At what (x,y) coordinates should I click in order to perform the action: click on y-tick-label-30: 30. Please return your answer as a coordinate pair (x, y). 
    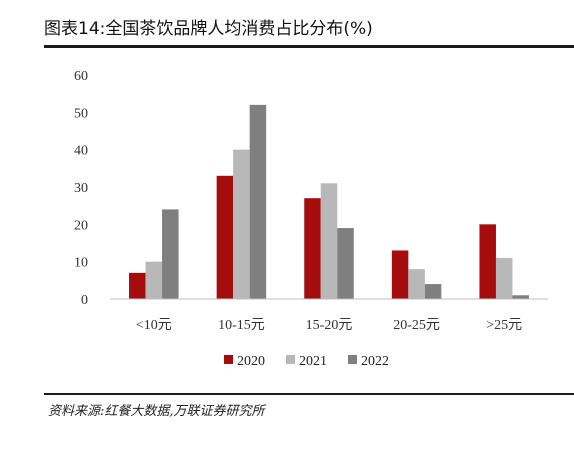
    Looking at the image, I should click on (81, 188).